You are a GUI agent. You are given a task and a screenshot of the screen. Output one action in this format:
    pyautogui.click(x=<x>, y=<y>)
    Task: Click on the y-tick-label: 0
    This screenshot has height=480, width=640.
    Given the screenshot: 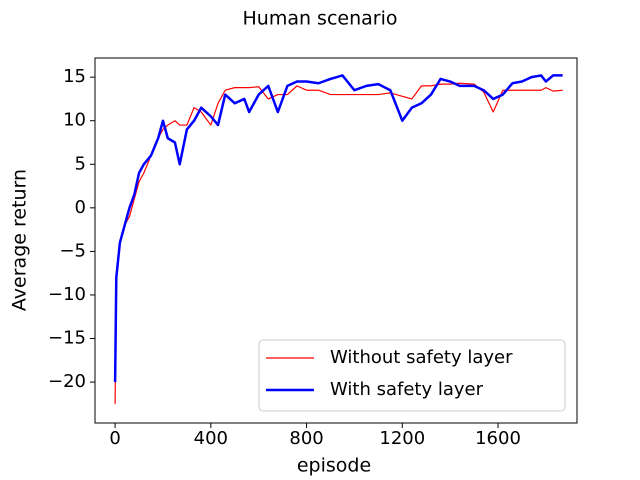 What is the action you would take?
    pyautogui.click(x=80, y=207)
    